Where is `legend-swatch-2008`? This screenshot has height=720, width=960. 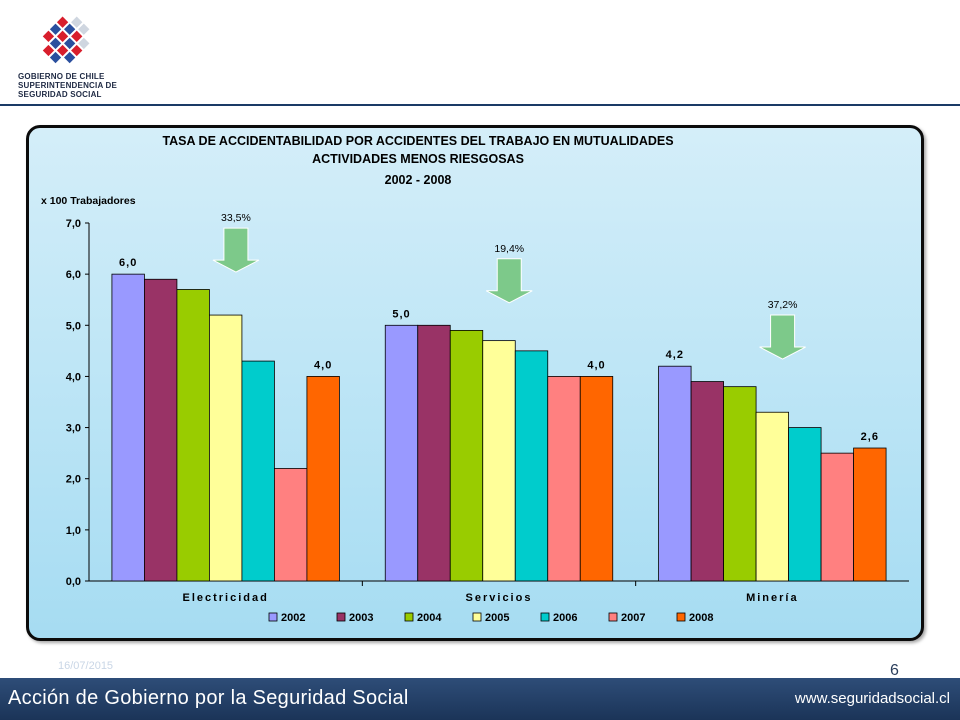 legend-swatch-2008 is located at coordinates (681, 617).